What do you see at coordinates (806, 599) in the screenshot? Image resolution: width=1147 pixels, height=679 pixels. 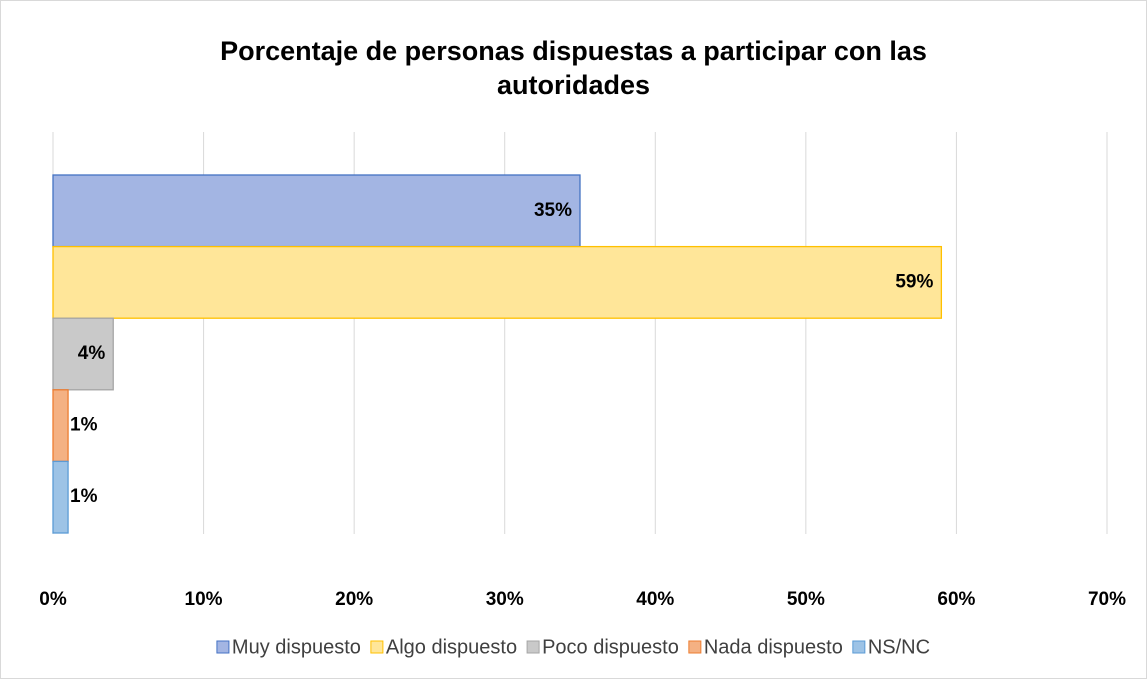 I see `x-tick-label: 50%` at bounding box center [806, 599].